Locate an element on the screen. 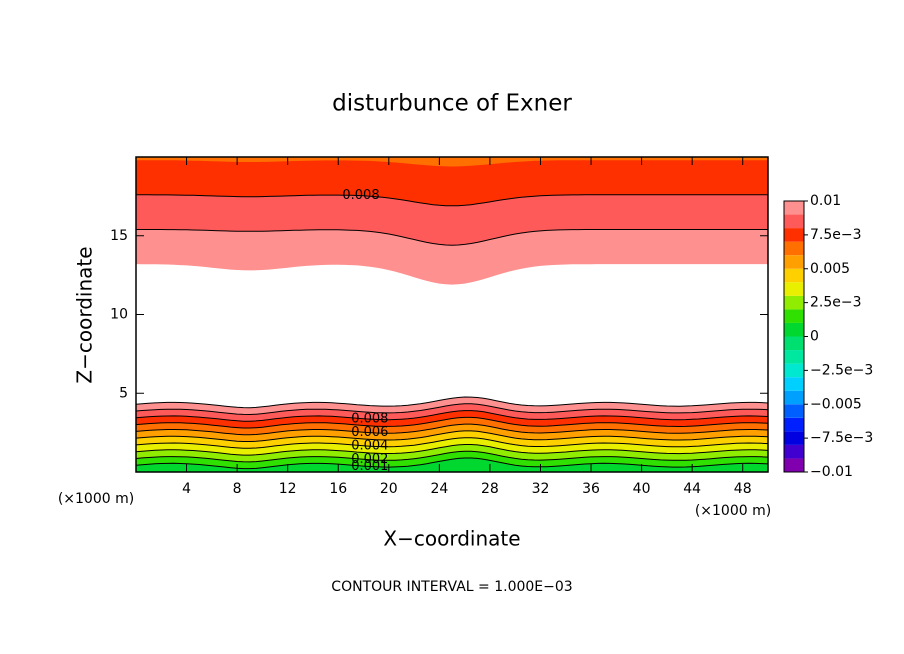 This screenshot has height=654, width=904. colorbar-tick-label: −7.5e−3 is located at coordinates (841, 438).